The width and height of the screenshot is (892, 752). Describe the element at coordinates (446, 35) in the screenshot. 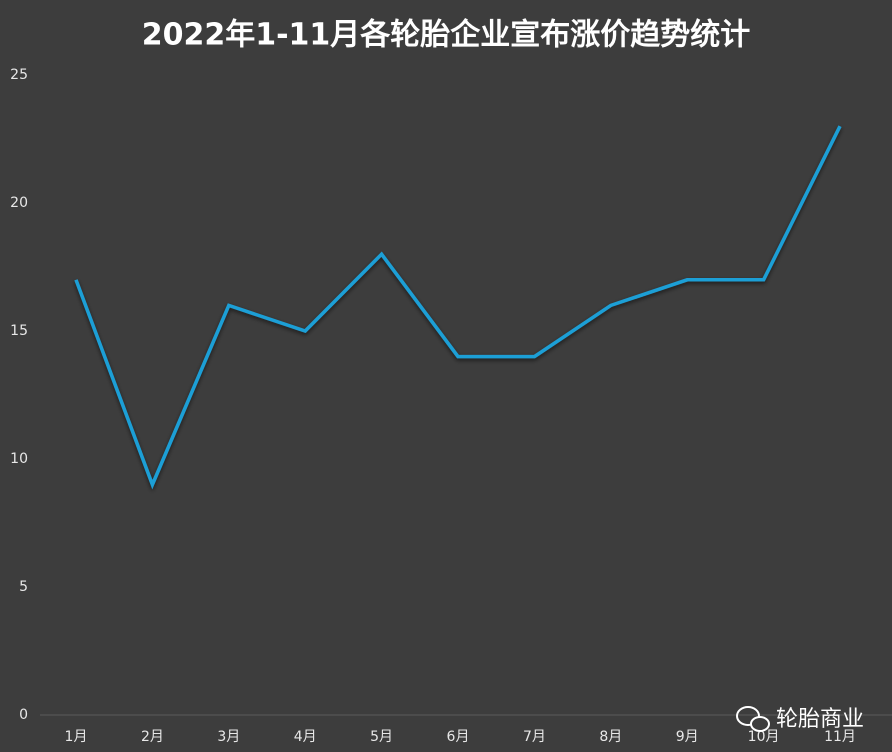

I see `chart-title: 2022年1-11月各轮胎企业宣布涨价趋势统计` at that location.